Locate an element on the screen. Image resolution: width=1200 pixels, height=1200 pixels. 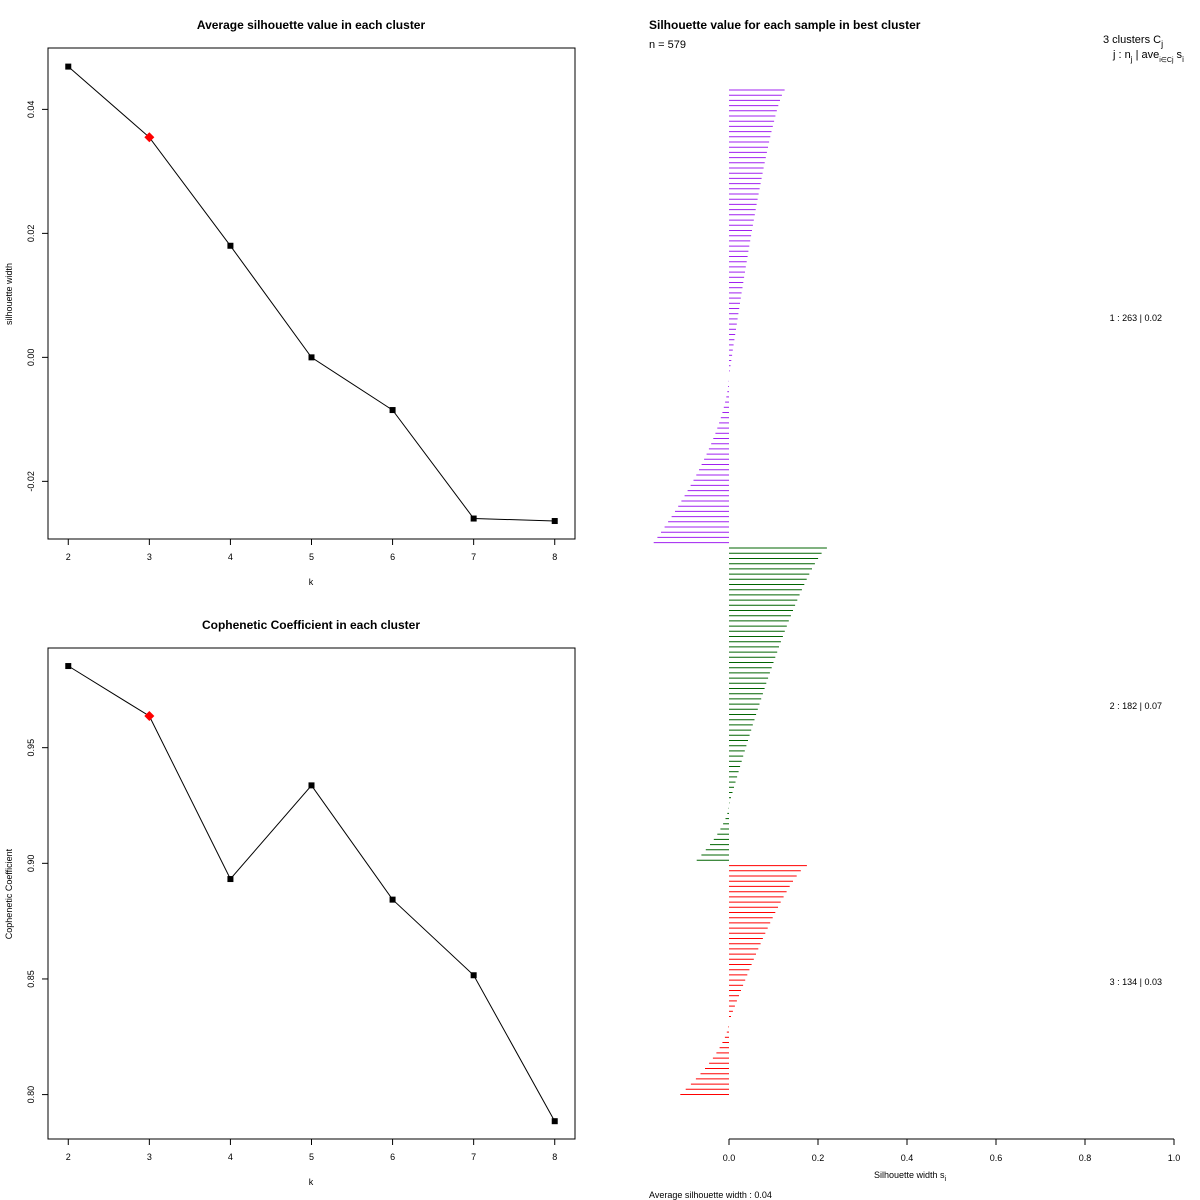
chart1-x-tick-label: 6 is located at coordinates (392, 557).